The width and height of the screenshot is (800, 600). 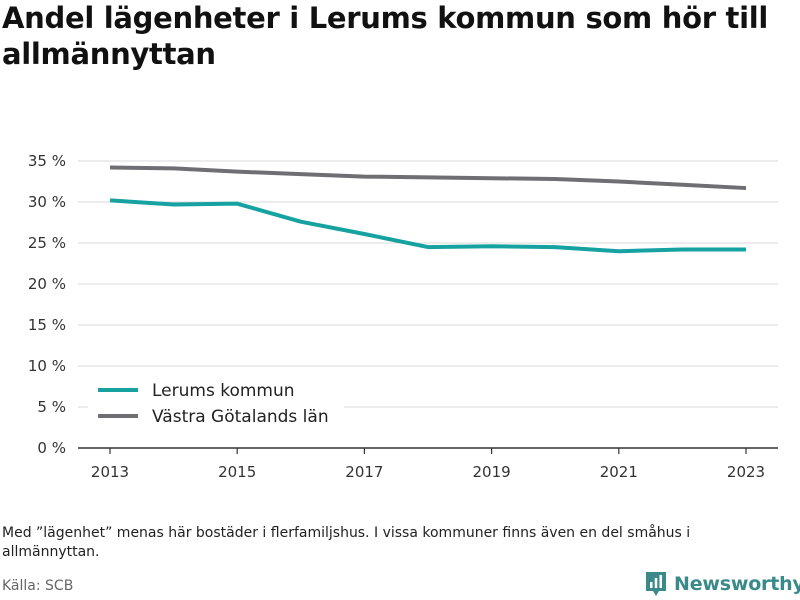 What do you see at coordinates (47, 161) in the screenshot?
I see `y-tick-label: 35 %` at bounding box center [47, 161].